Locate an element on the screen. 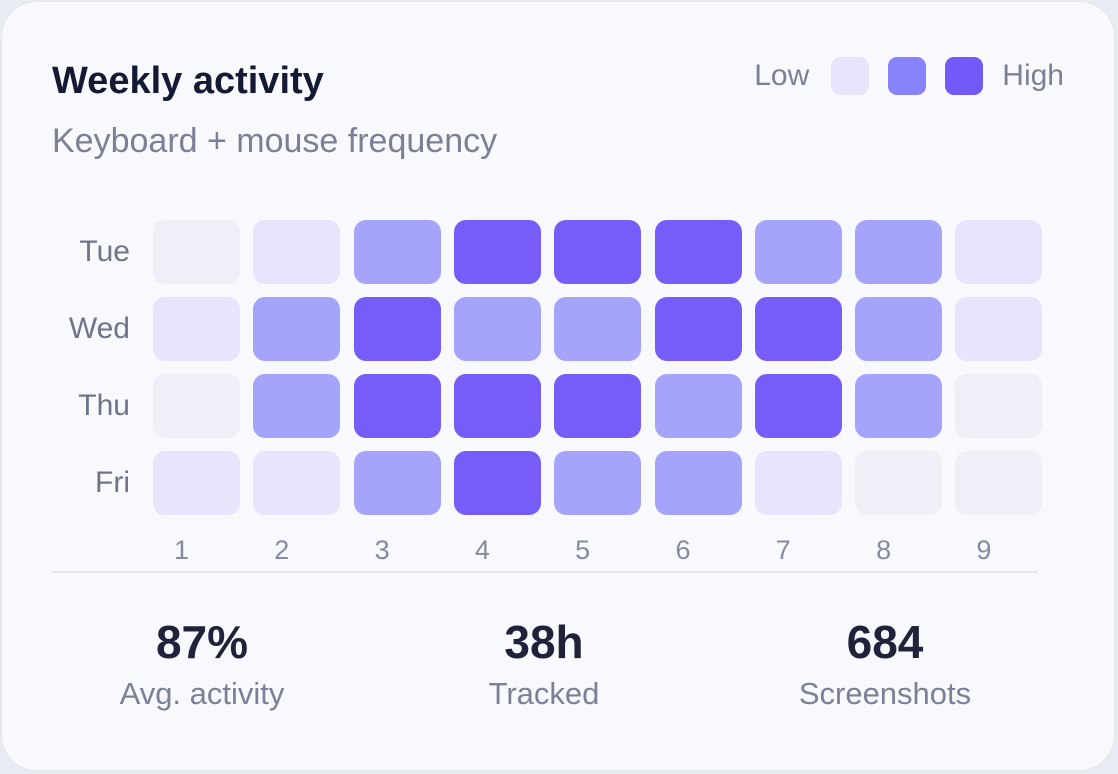  day-label-tue: Tue is located at coordinates (104, 251).